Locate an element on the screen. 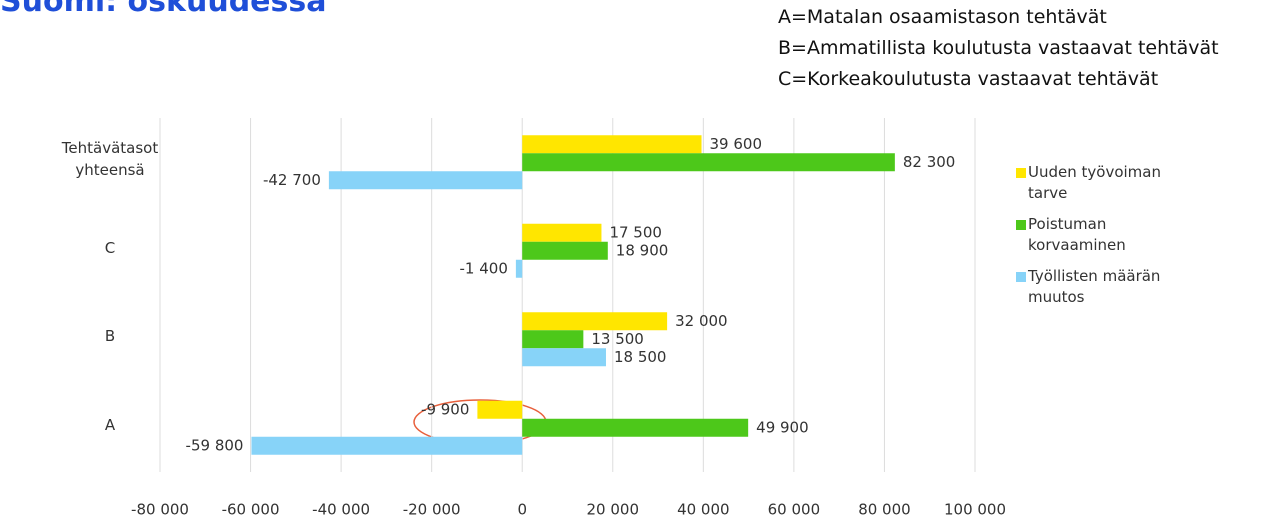 This screenshot has height=520, width=1264. x-tick-label: -20 000 is located at coordinates (432, 510).